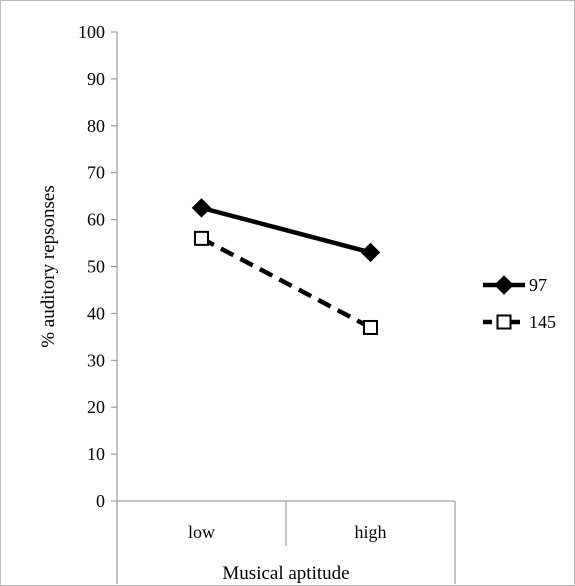 This screenshot has width=575, height=586. What do you see at coordinates (542, 322) in the screenshot?
I see `legend-label-145: 145` at bounding box center [542, 322].